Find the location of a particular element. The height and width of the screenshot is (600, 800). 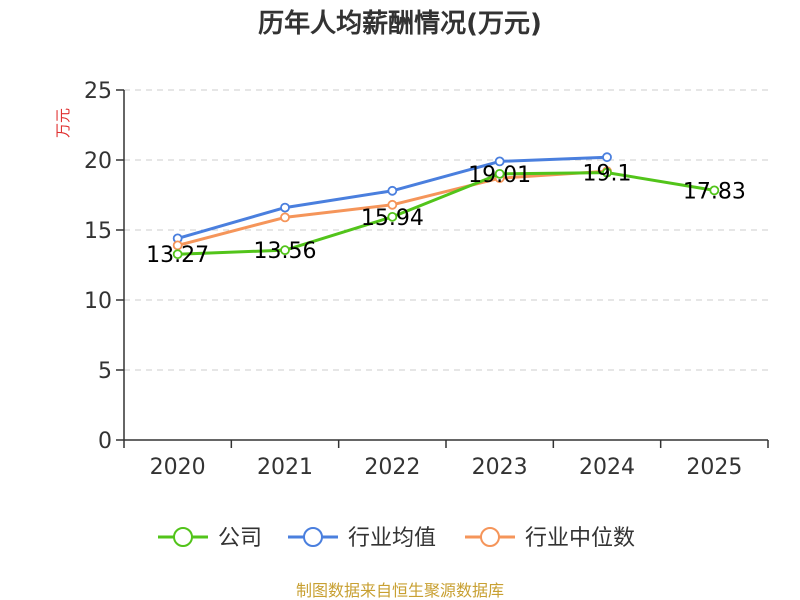

legend-item-1: 行业均值 is located at coordinates (362, 538).